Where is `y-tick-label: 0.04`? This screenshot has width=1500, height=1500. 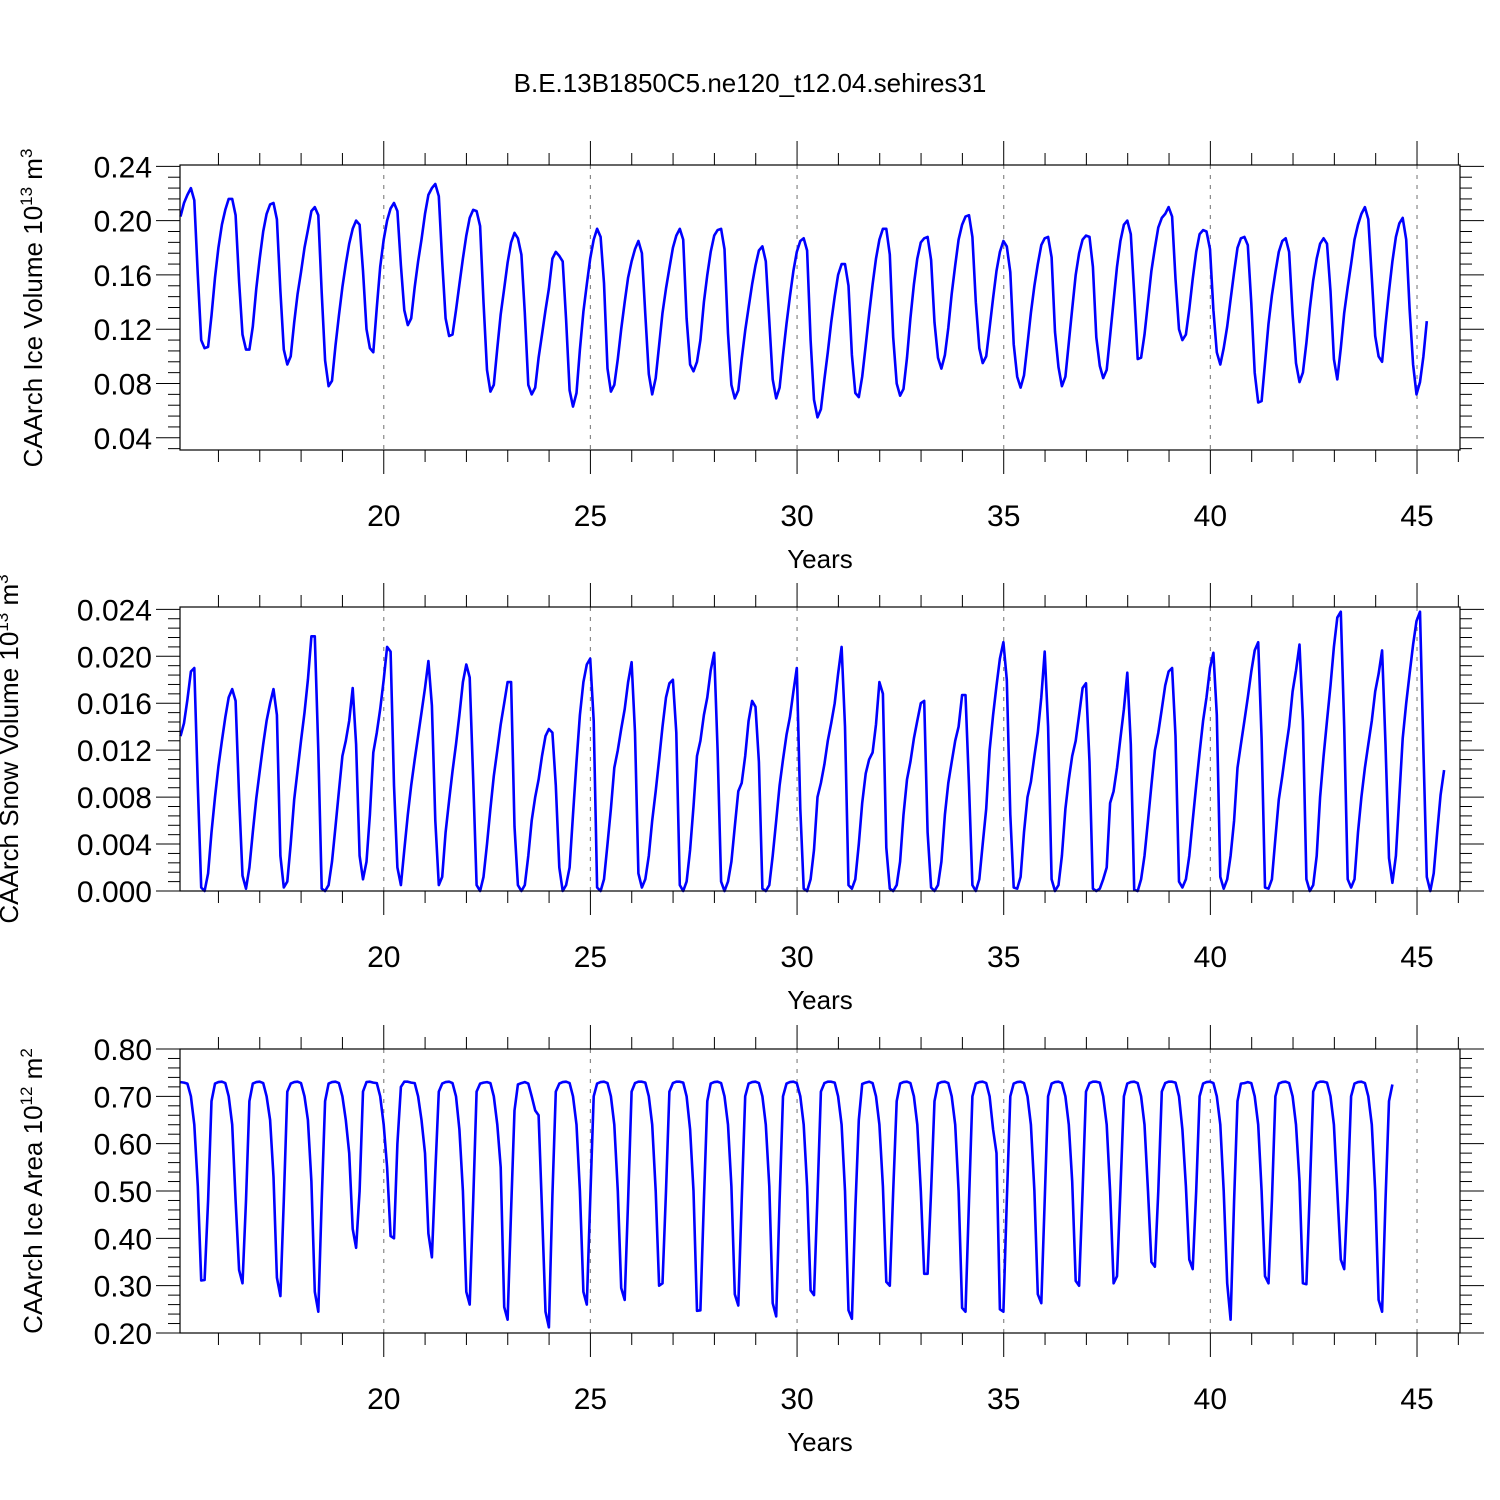 y-tick-label: 0.04 is located at coordinates (123, 439).